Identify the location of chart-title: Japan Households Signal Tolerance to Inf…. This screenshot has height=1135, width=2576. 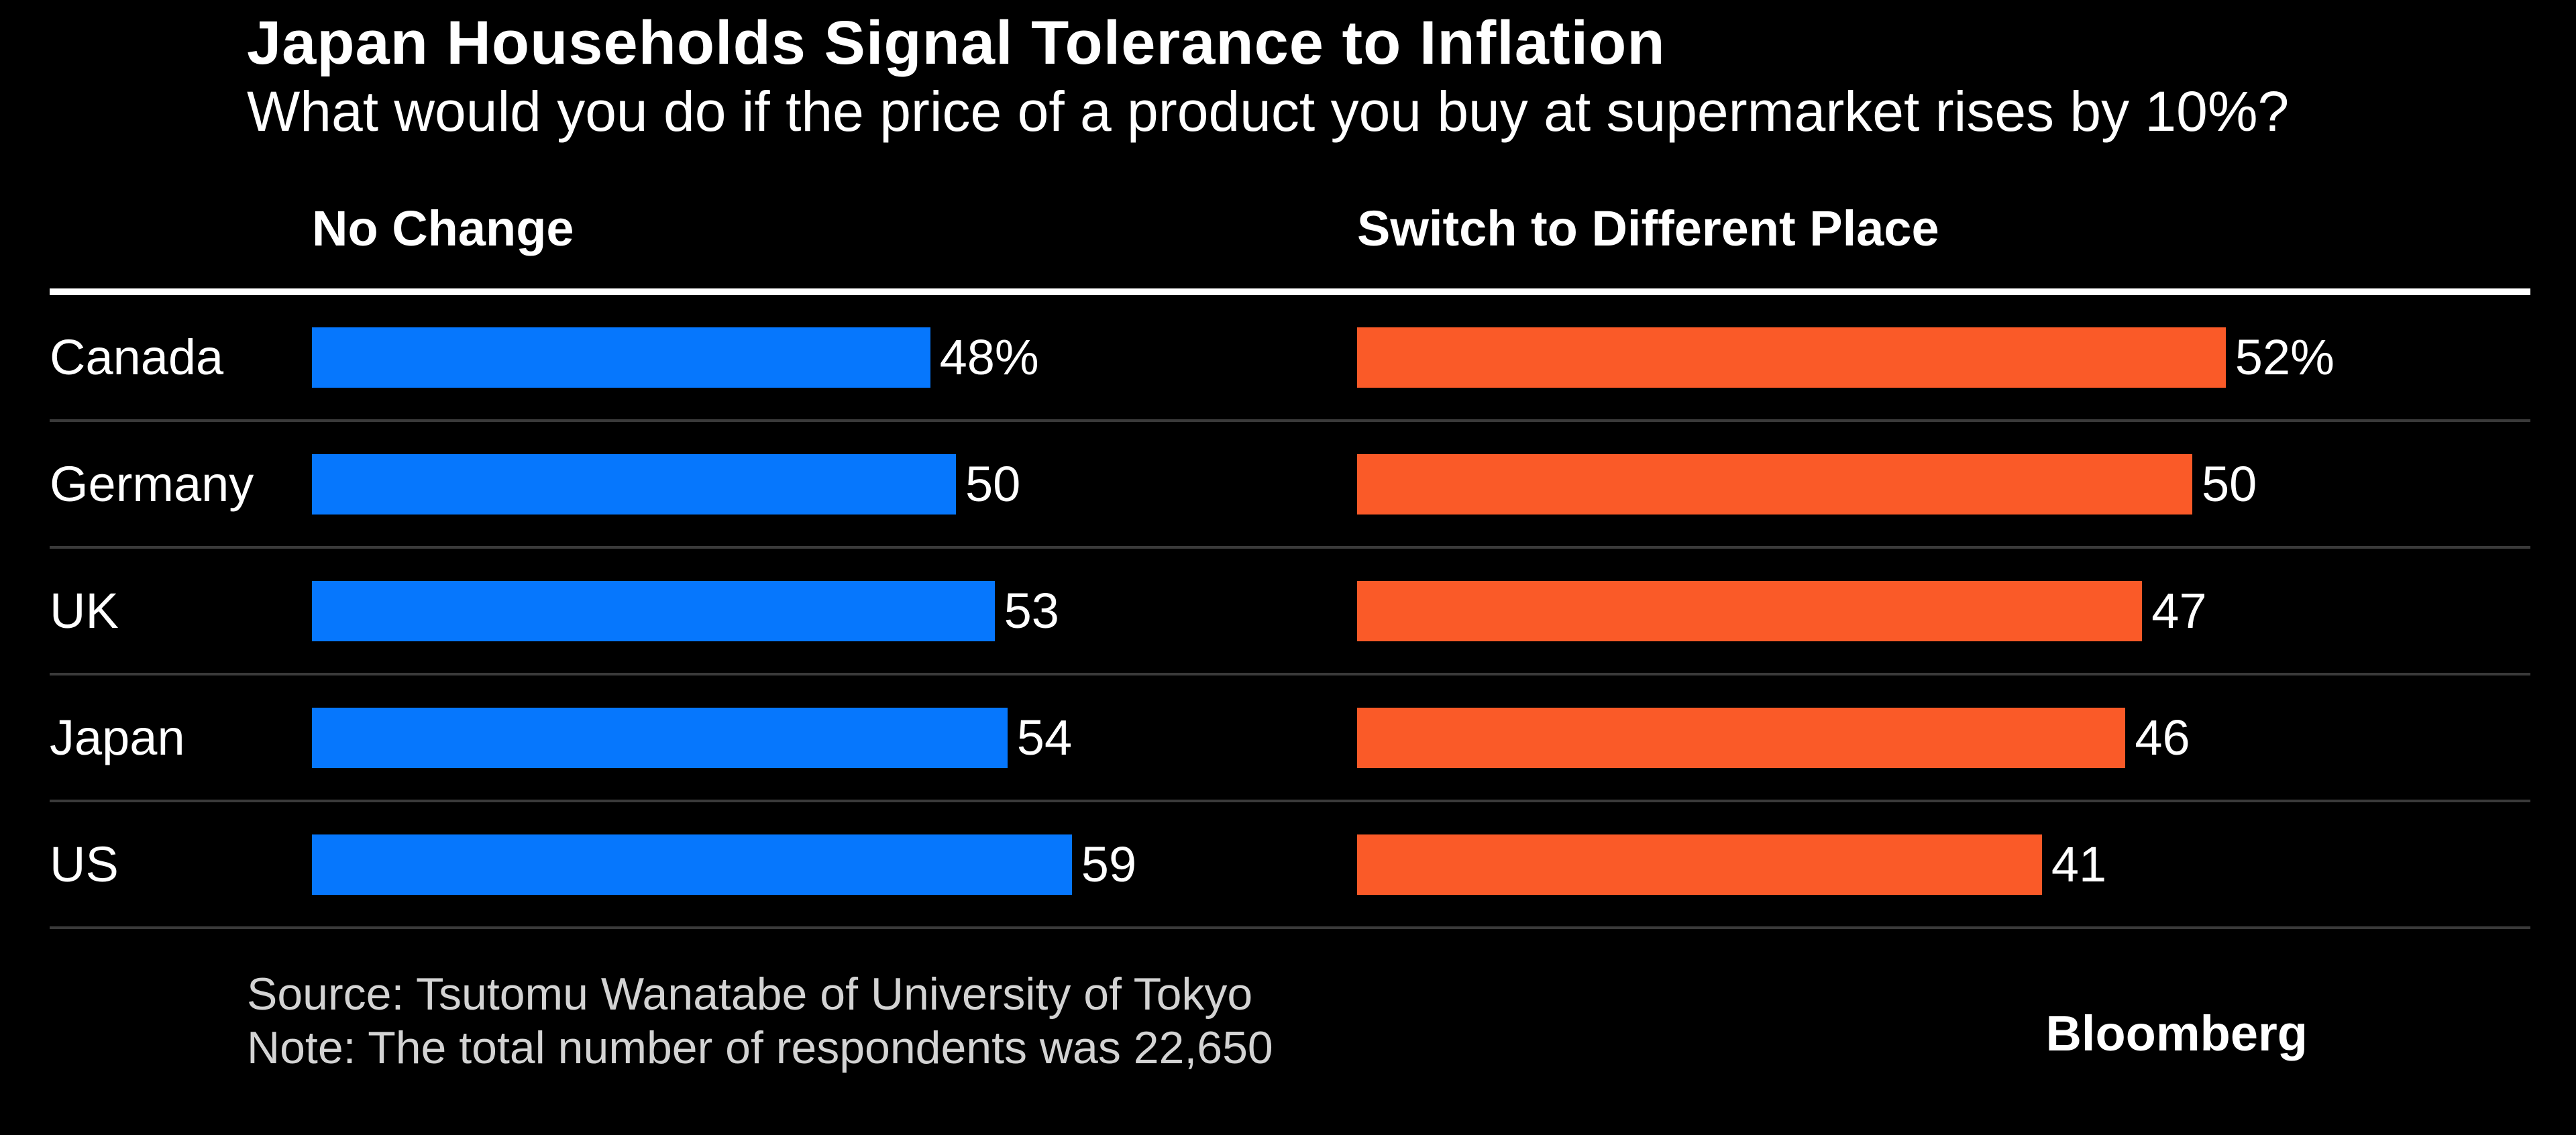
(956, 43).